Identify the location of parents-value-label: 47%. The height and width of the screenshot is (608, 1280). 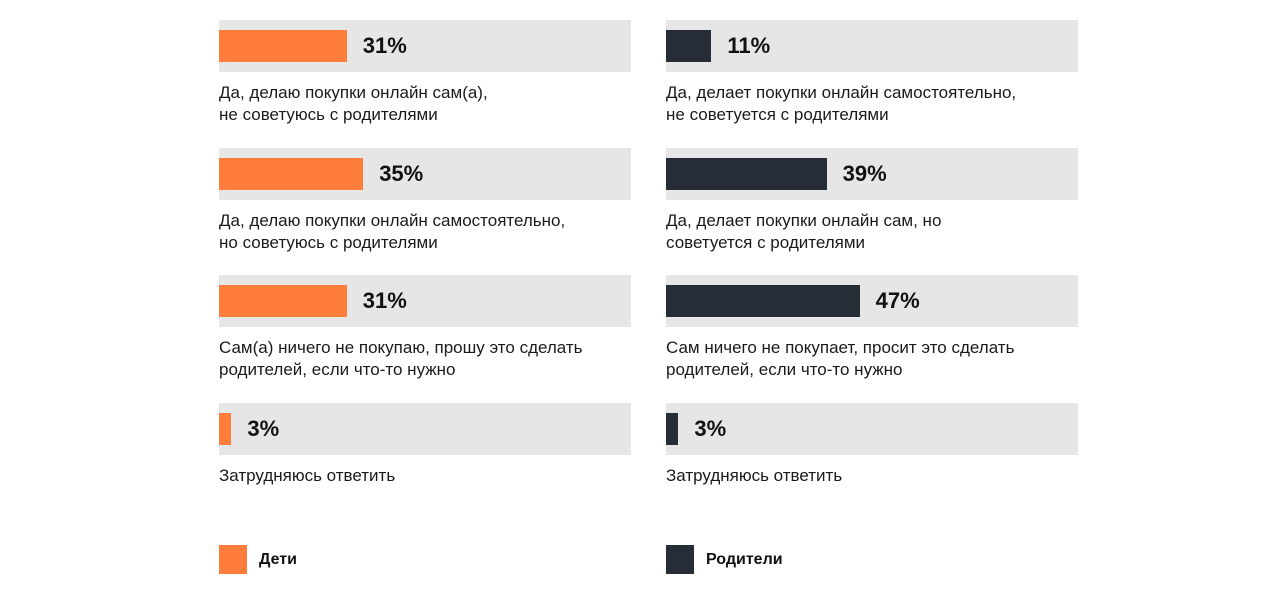
(897, 300).